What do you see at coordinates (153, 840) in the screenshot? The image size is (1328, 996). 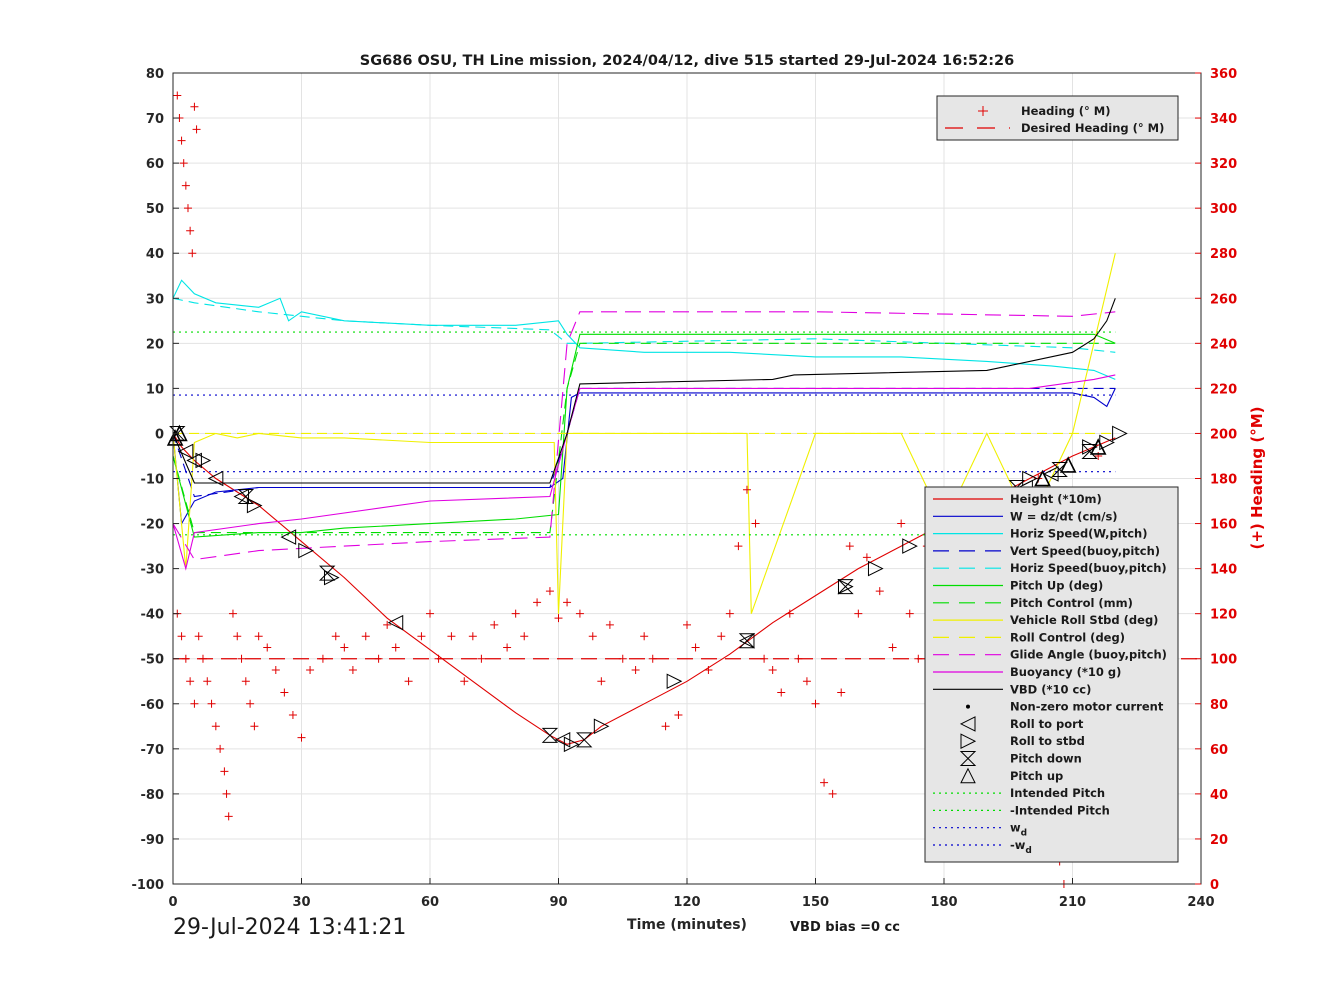 I see `y-tick-label: -90` at bounding box center [153, 840].